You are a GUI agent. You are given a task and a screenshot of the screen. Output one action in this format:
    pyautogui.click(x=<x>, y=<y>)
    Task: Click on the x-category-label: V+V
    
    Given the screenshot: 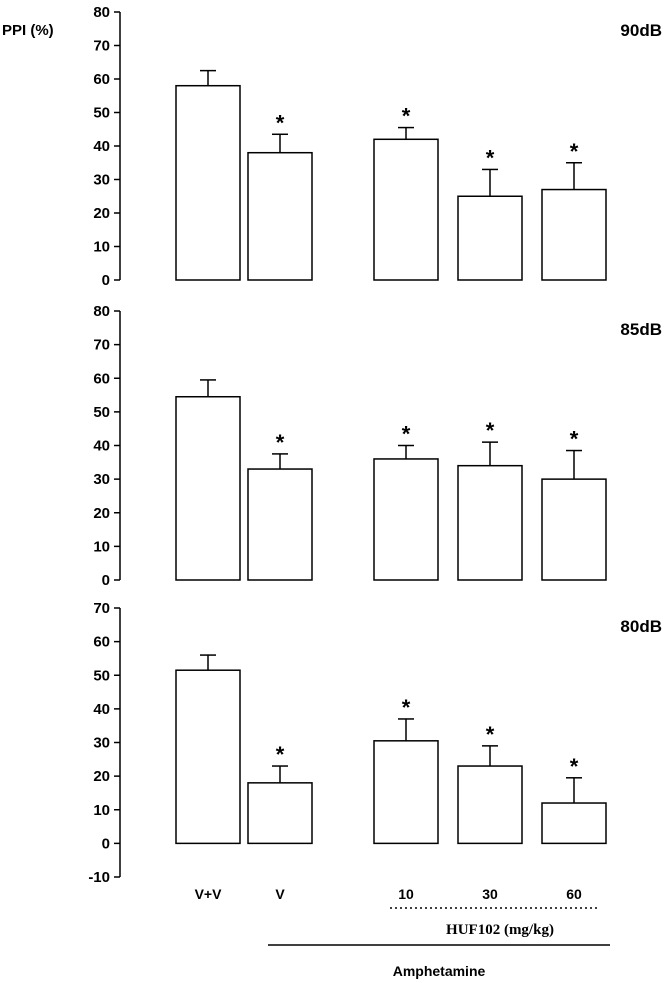 What is the action you would take?
    pyautogui.click(x=209, y=894)
    